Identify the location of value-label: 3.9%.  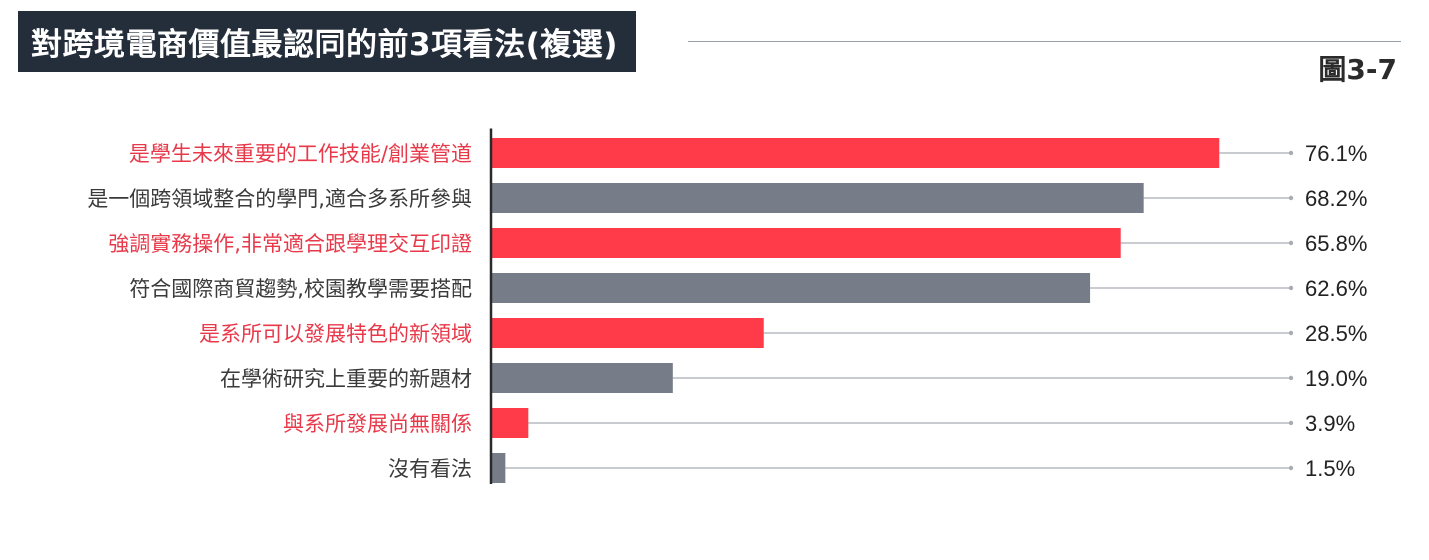
(1330, 423).